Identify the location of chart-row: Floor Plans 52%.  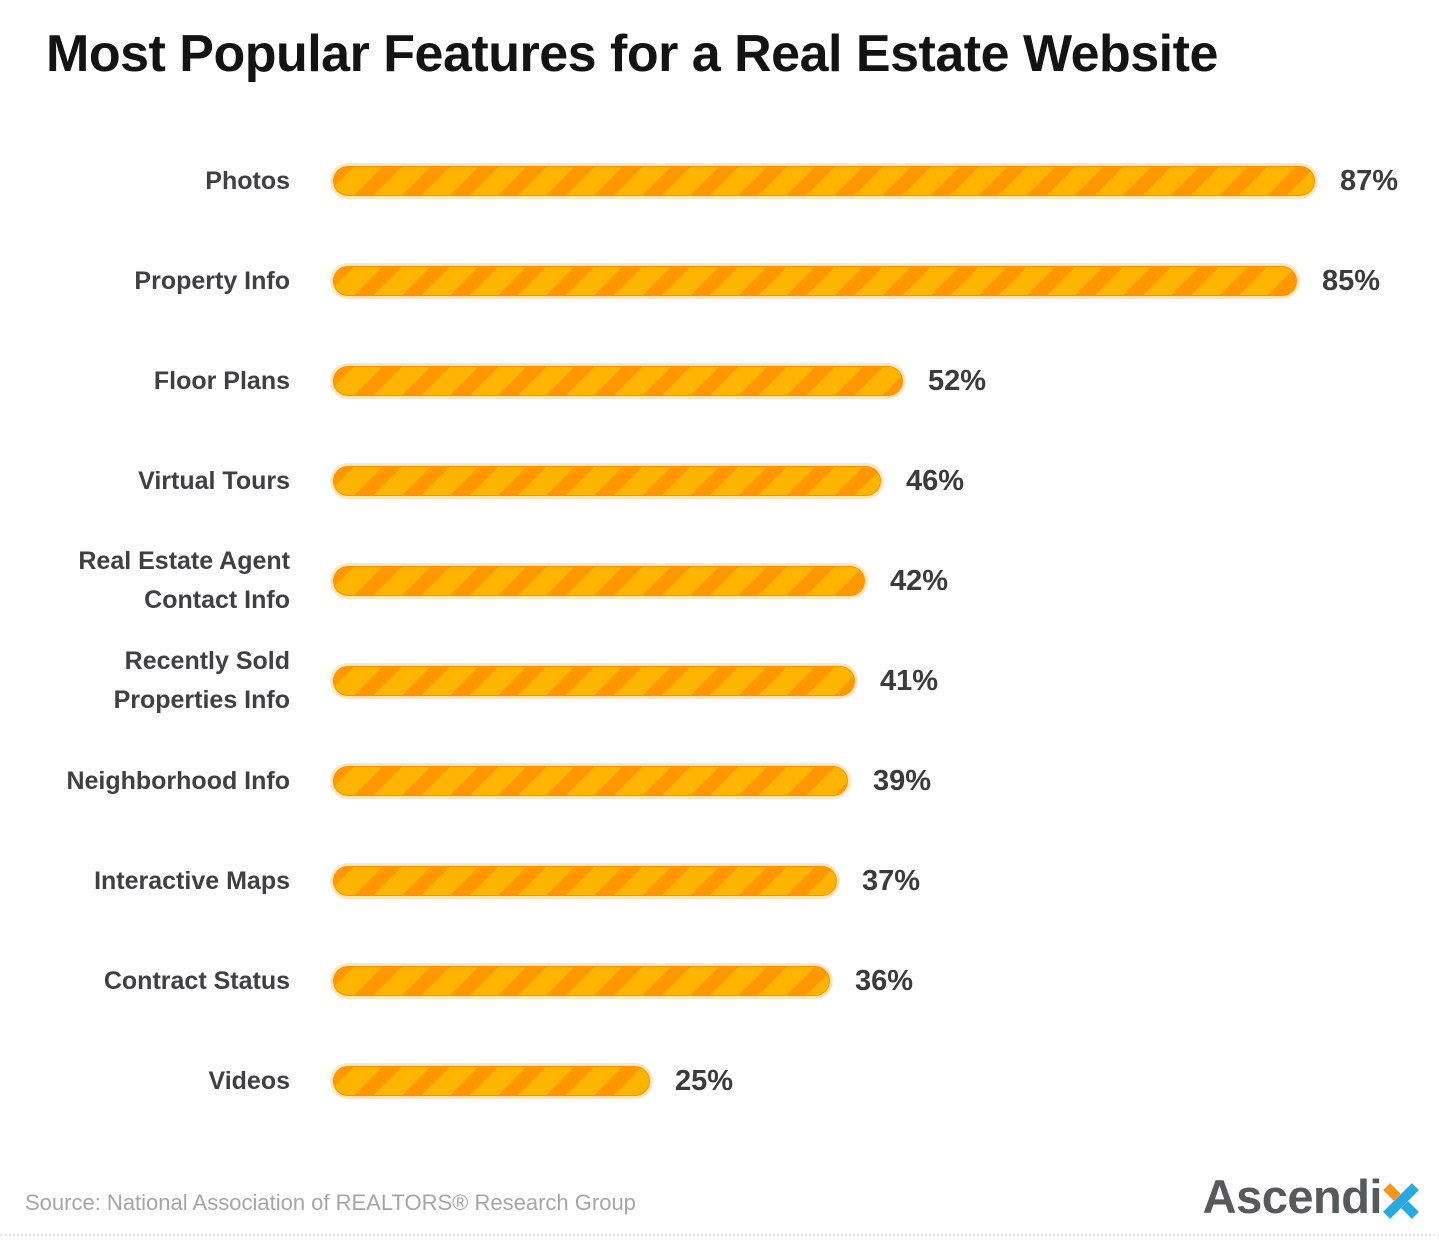
(719, 381).